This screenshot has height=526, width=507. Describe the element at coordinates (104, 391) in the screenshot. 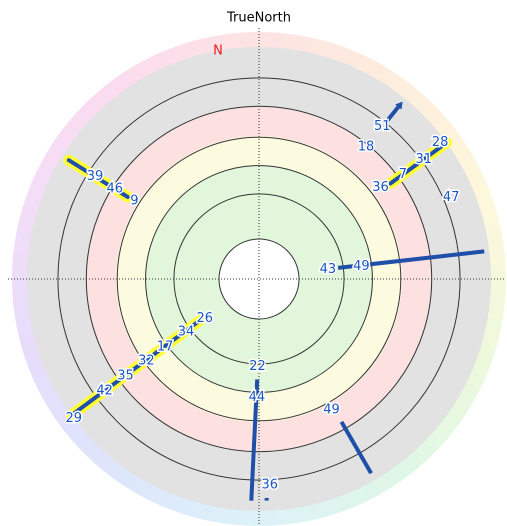

I see `satellite-label: 42` at that location.